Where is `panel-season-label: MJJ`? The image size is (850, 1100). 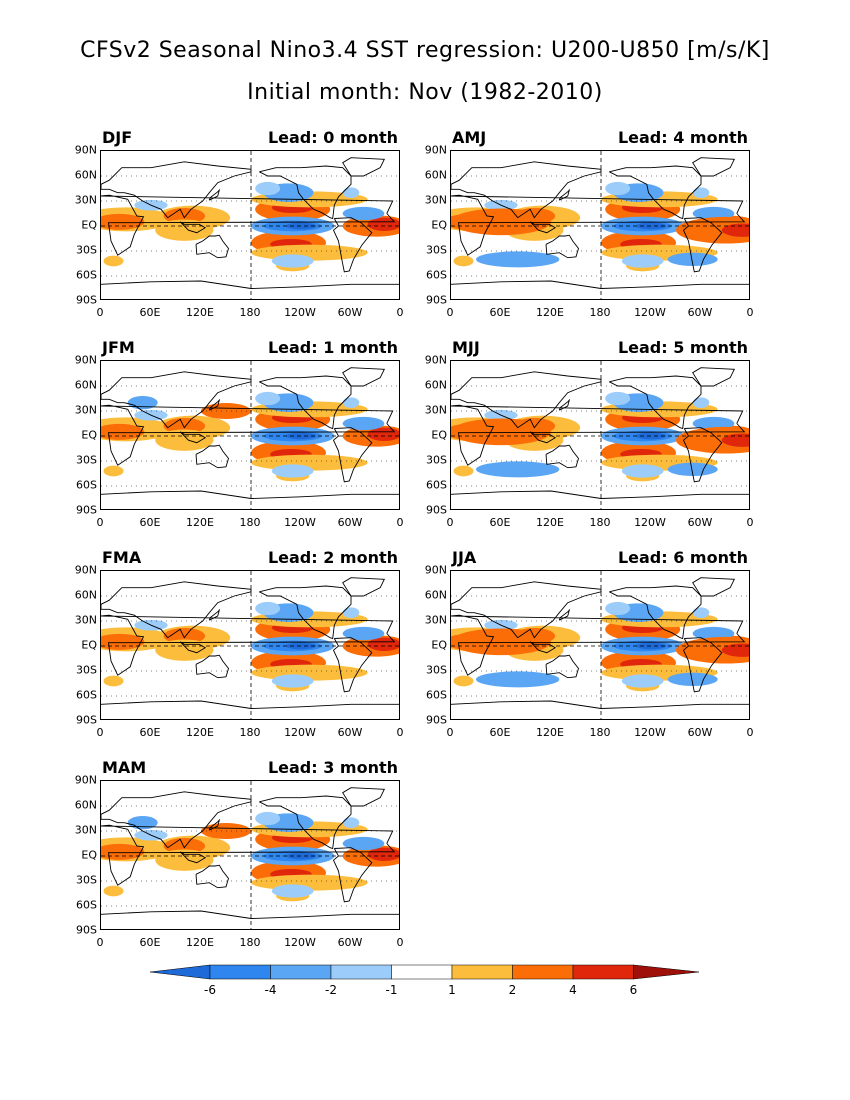 panel-season-label: MJJ is located at coordinates (466, 347).